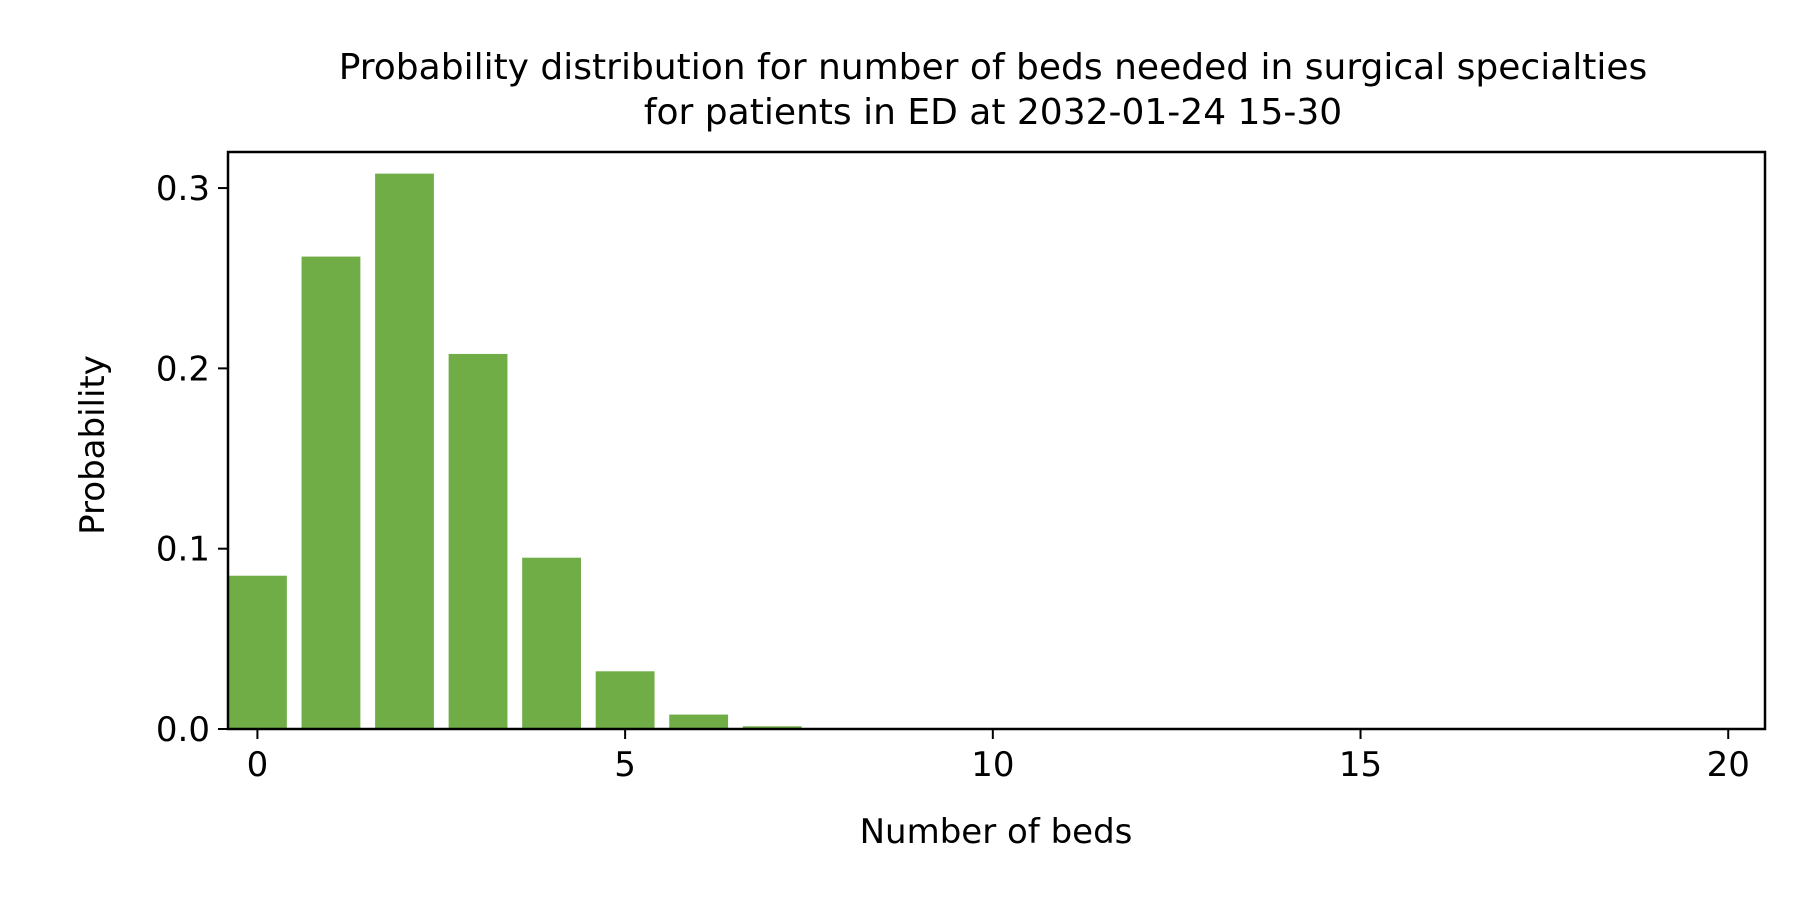  Describe the element at coordinates (183, 730) in the screenshot. I see `y-tick-label: 0.0` at that location.